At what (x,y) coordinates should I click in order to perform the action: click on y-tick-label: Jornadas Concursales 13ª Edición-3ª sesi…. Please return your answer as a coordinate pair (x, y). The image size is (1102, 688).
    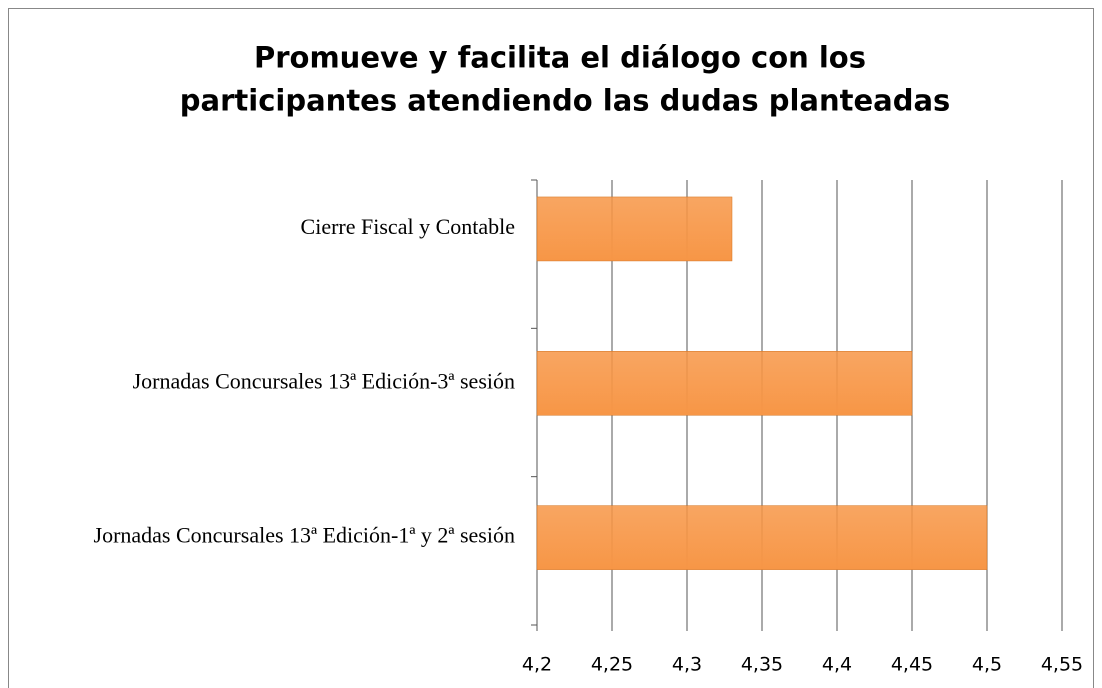
    Looking at the image, I should click on (324, 380).